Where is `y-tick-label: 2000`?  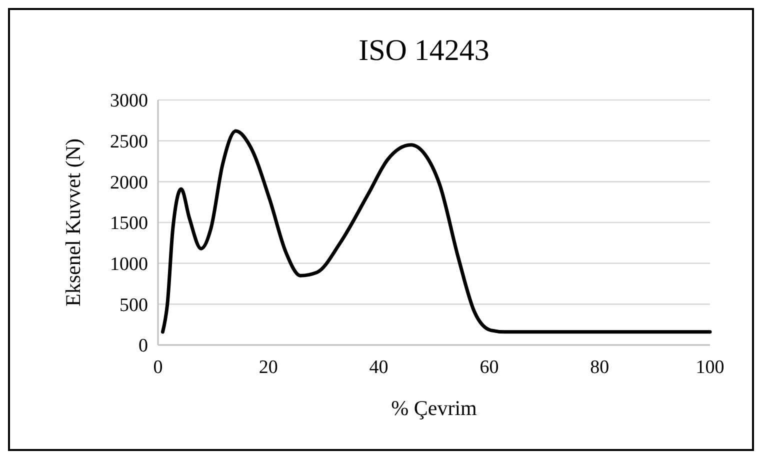
y-tick-label: 2000 is located at coordinates (129, 183).